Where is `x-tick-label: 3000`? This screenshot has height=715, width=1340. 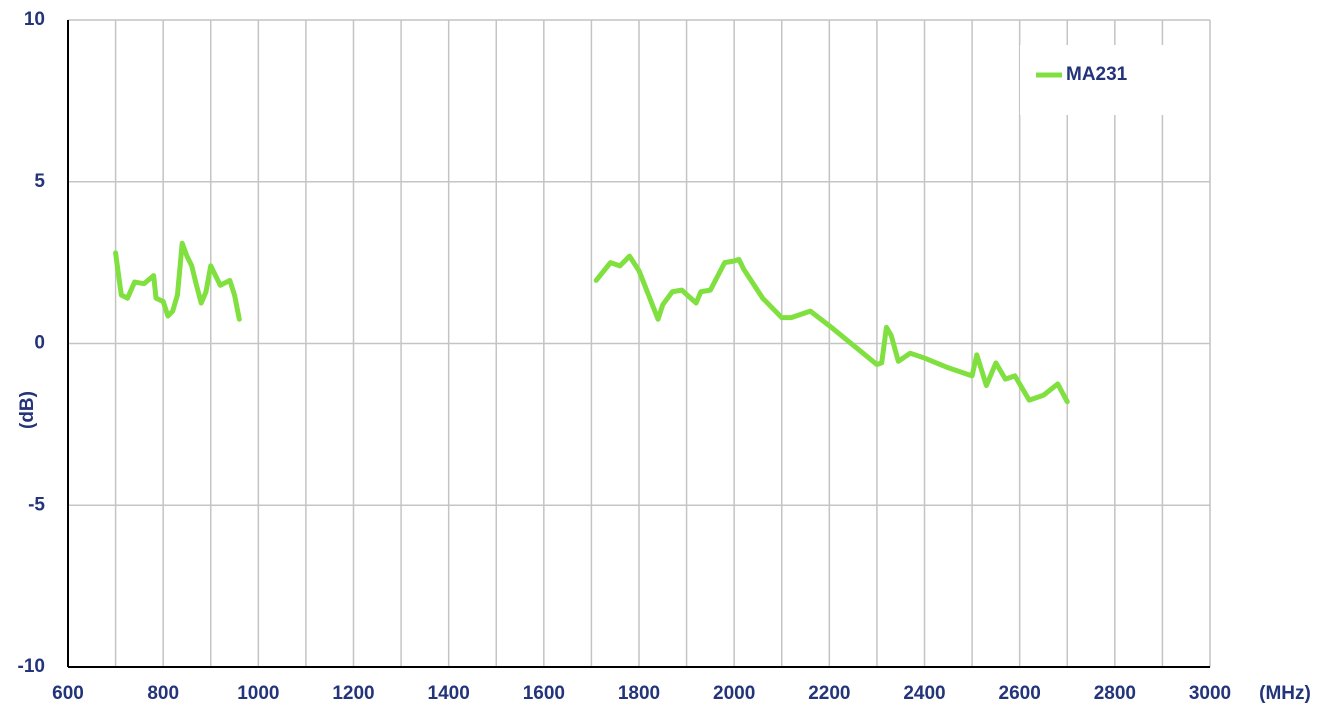 x-tick-label: 3000 is located at coordinates (1210, 693).